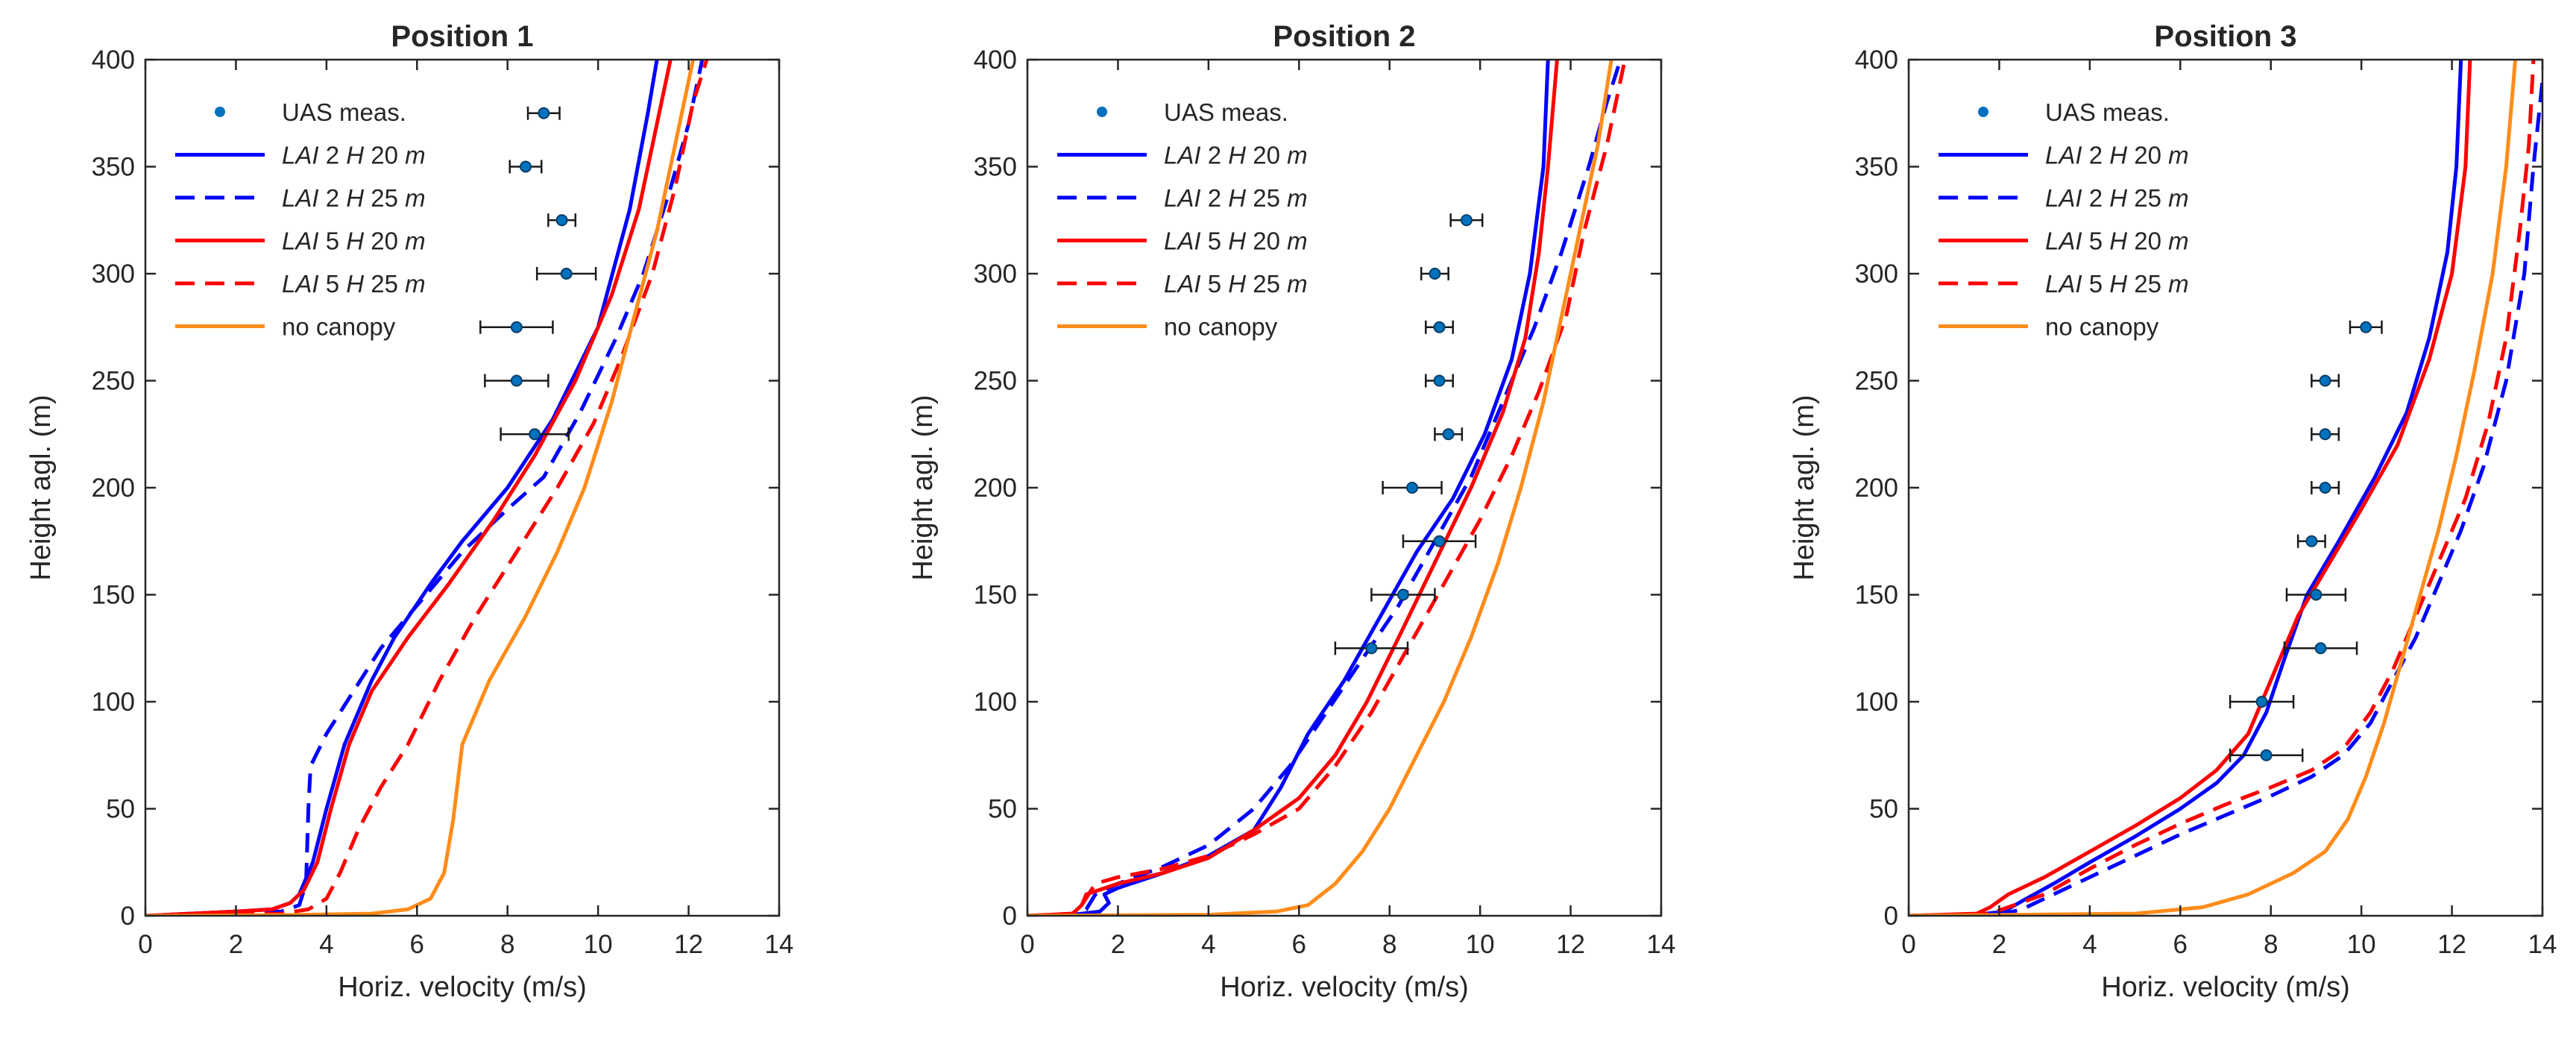 Image resolution: width=2576 pixels, height=1050 pixels. I want to click on legend-label: LAI 2 H 20 m, so click(354, 155).